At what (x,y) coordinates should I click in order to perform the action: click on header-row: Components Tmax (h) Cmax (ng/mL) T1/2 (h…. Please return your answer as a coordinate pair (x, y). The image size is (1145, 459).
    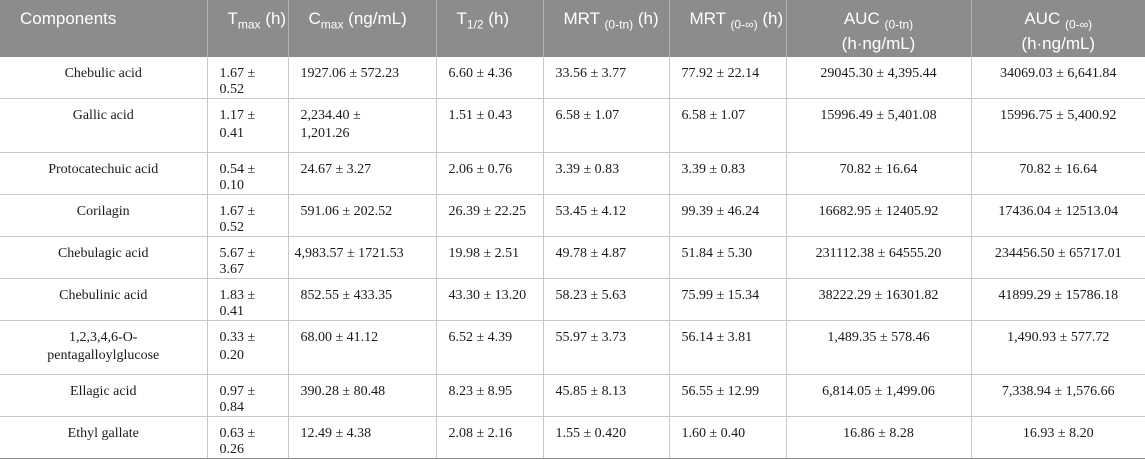
    Looking at the image, I should click on (572, 28).